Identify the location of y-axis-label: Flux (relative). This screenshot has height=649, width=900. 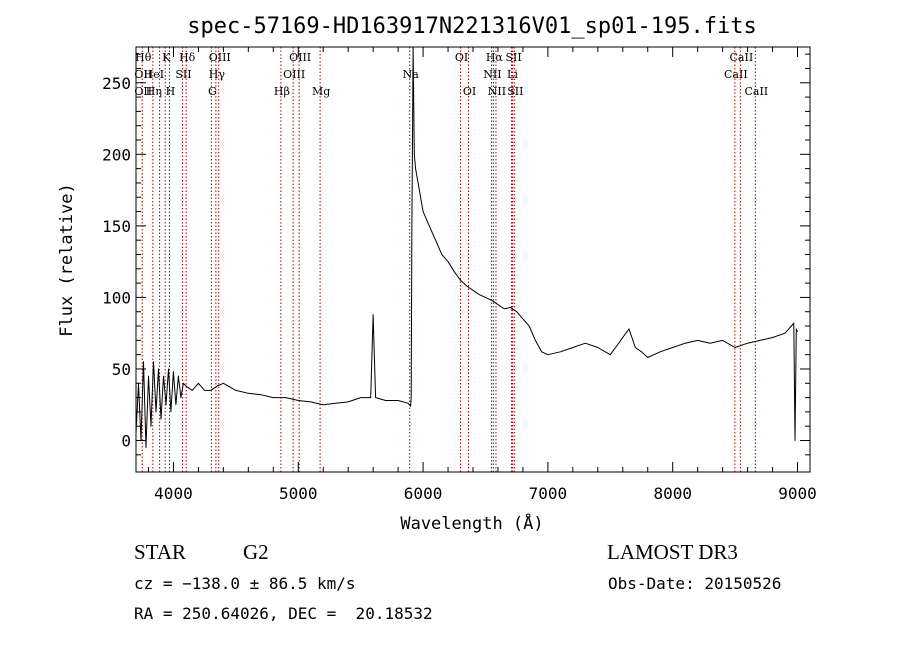
(67, 260).